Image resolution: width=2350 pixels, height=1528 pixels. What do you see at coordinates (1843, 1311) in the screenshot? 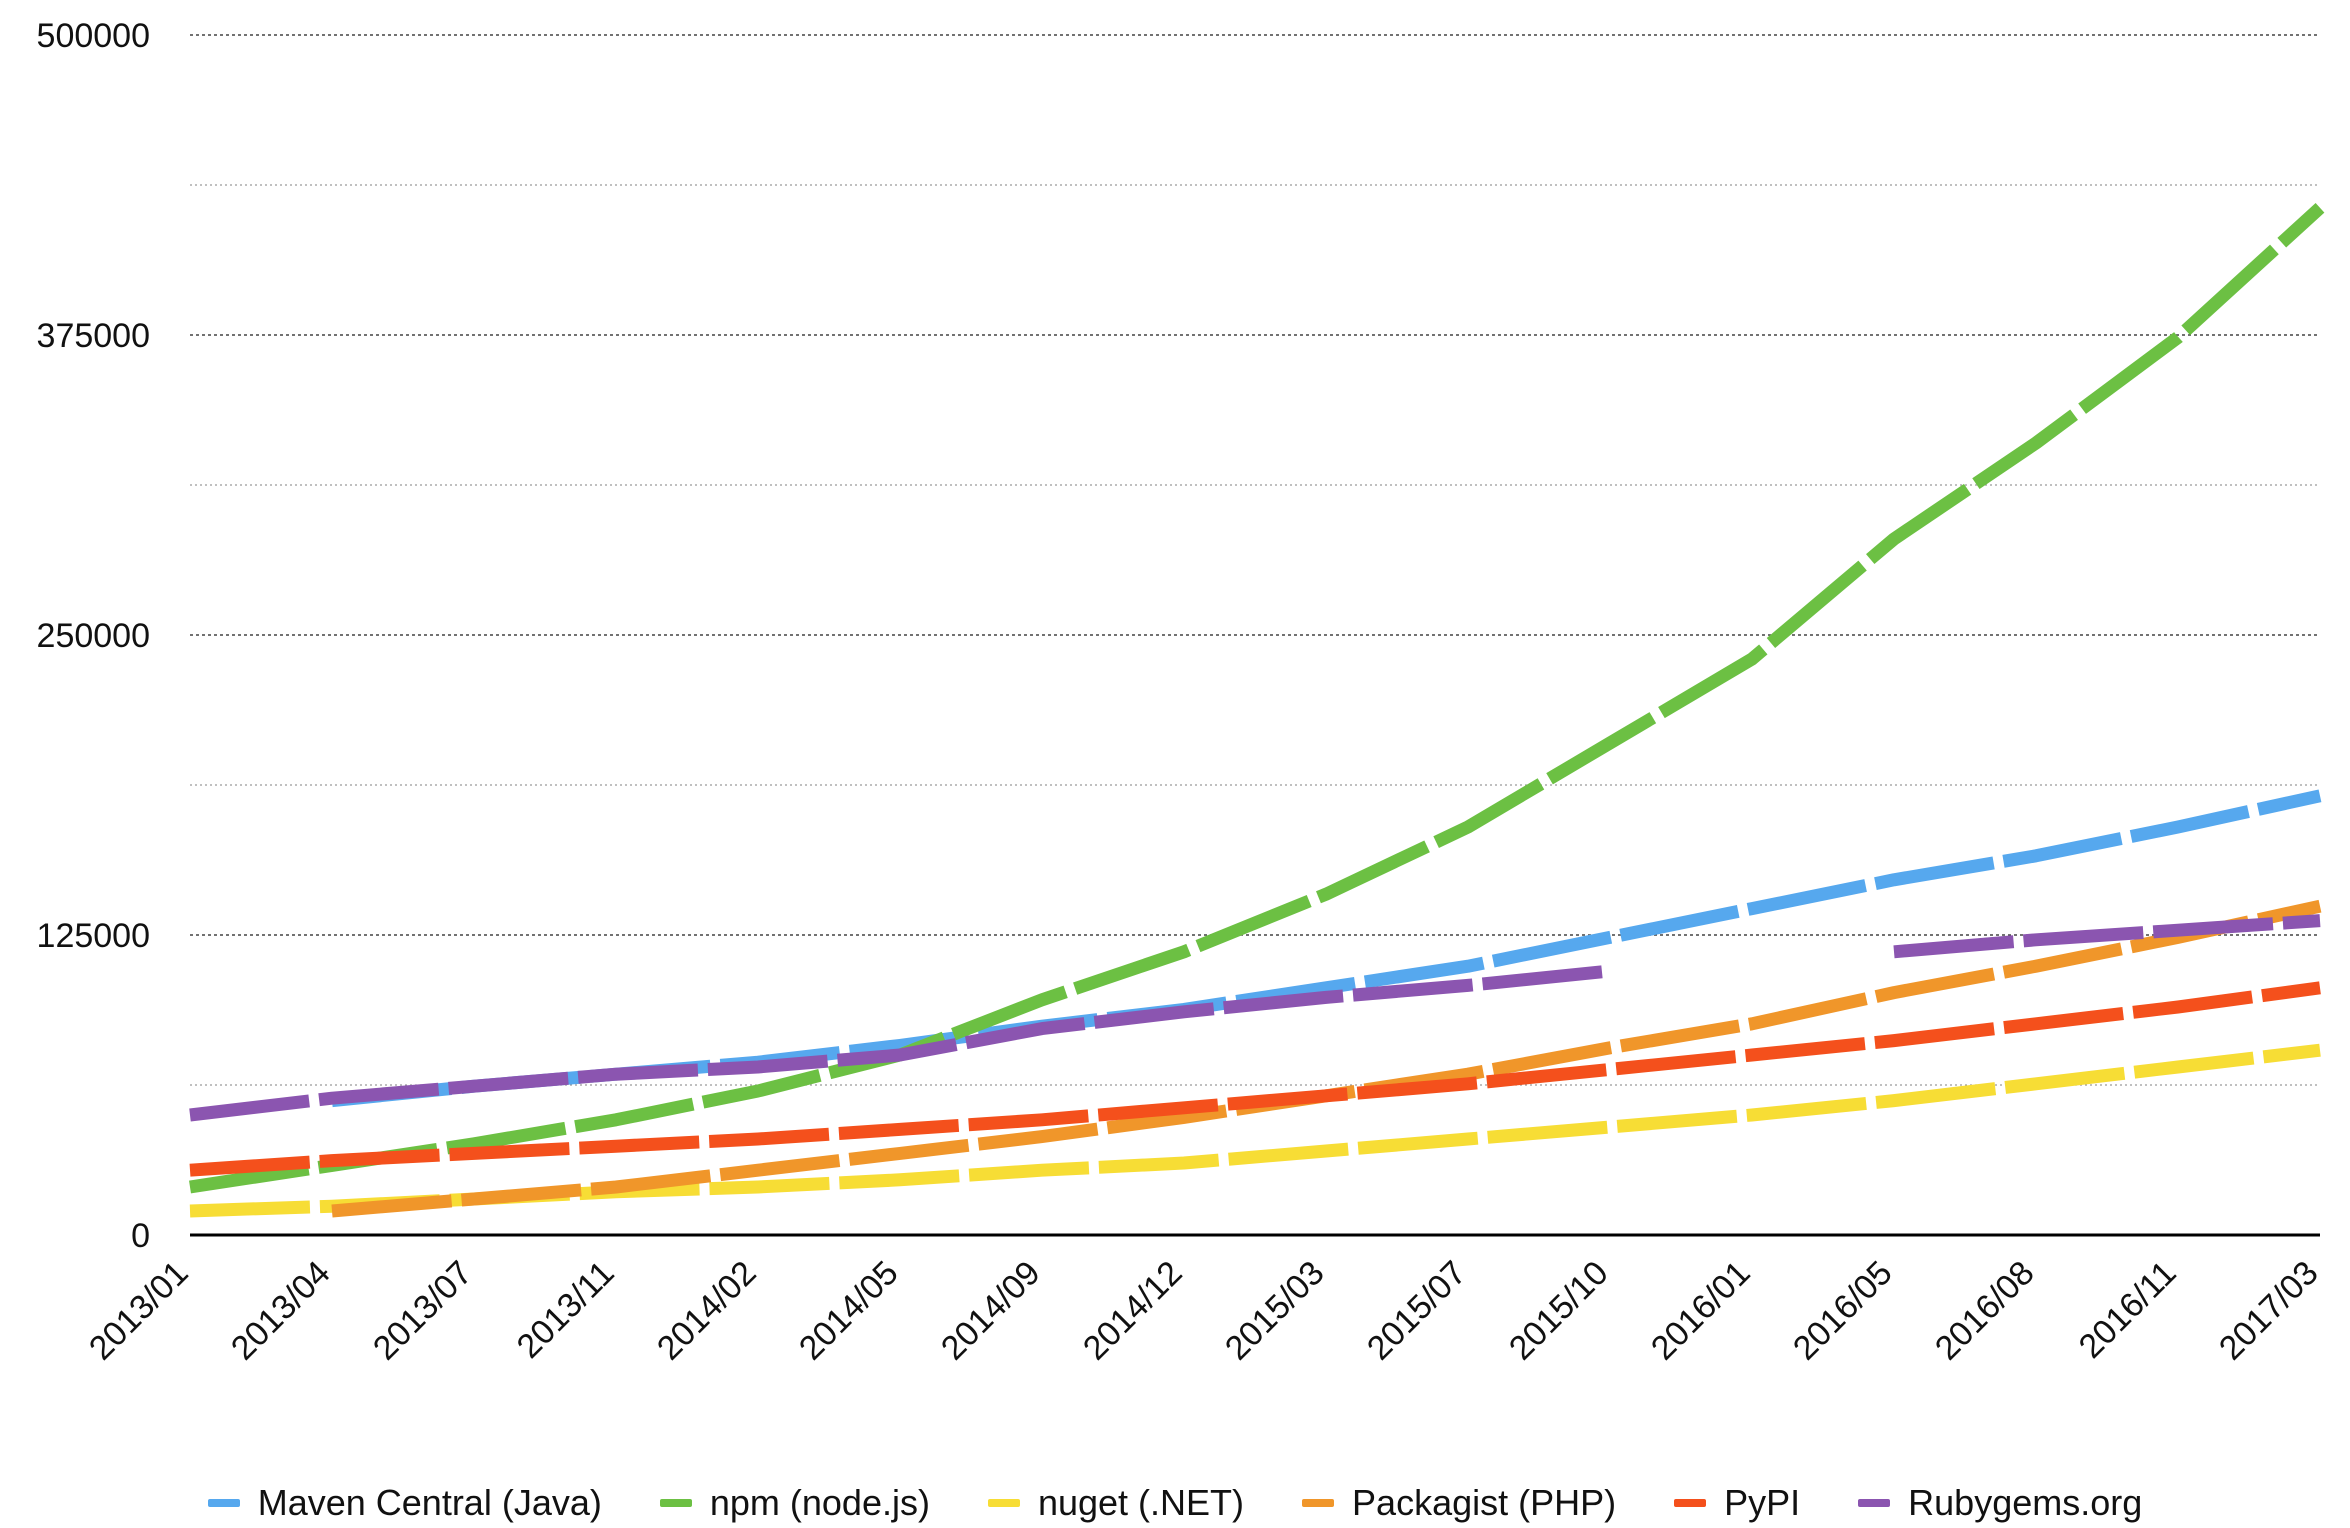
I see `x-tick-label: 2016/05` at bounding box center [1843, 1311].